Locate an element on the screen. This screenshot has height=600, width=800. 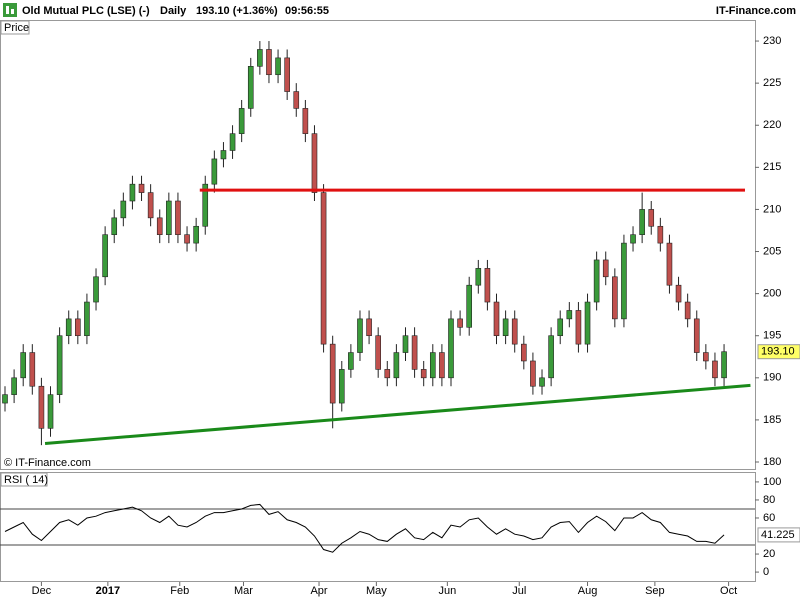
x-tick-label: Jul is located at coordinates (519, 591).